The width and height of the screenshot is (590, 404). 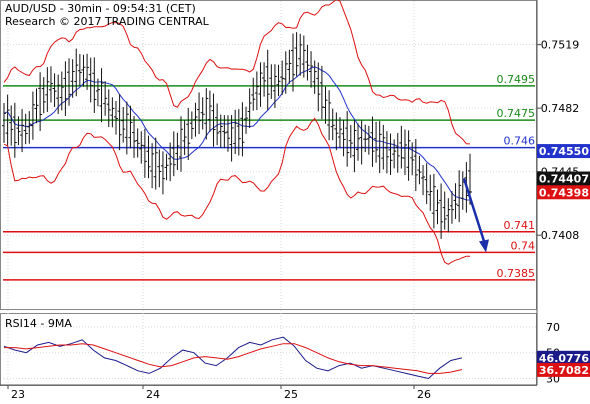 I want to click on y-axis-tick-label: 0.7408, so click(x=560, y=235).